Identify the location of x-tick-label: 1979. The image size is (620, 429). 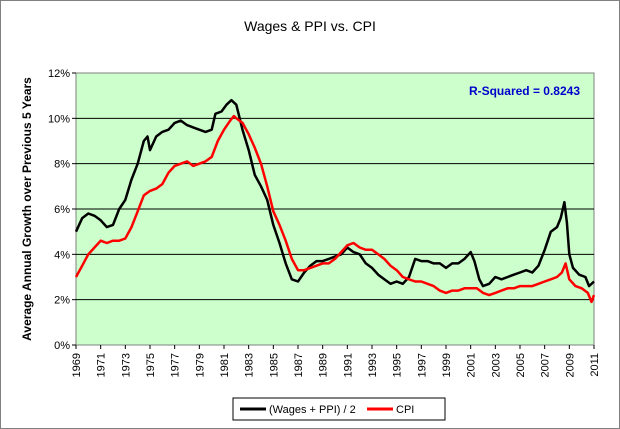
(200, 365).